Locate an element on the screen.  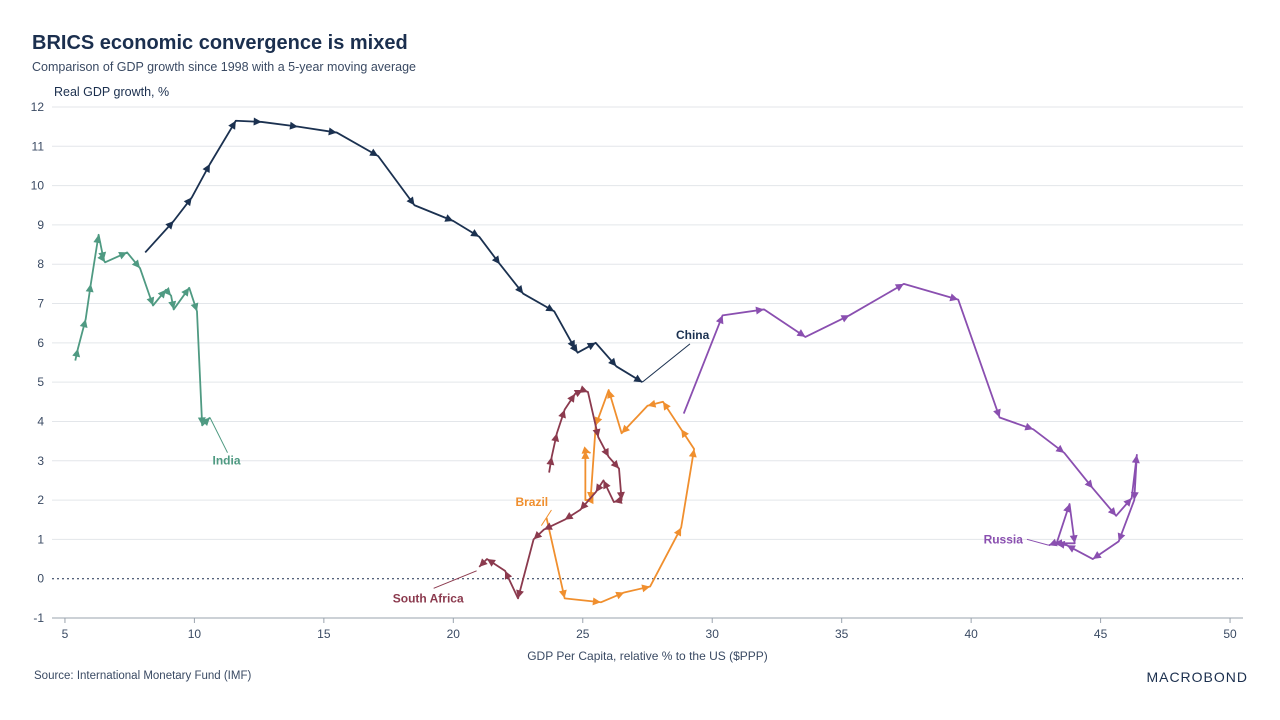
y-tick-label: 6 is located at coordinates (40, 343).